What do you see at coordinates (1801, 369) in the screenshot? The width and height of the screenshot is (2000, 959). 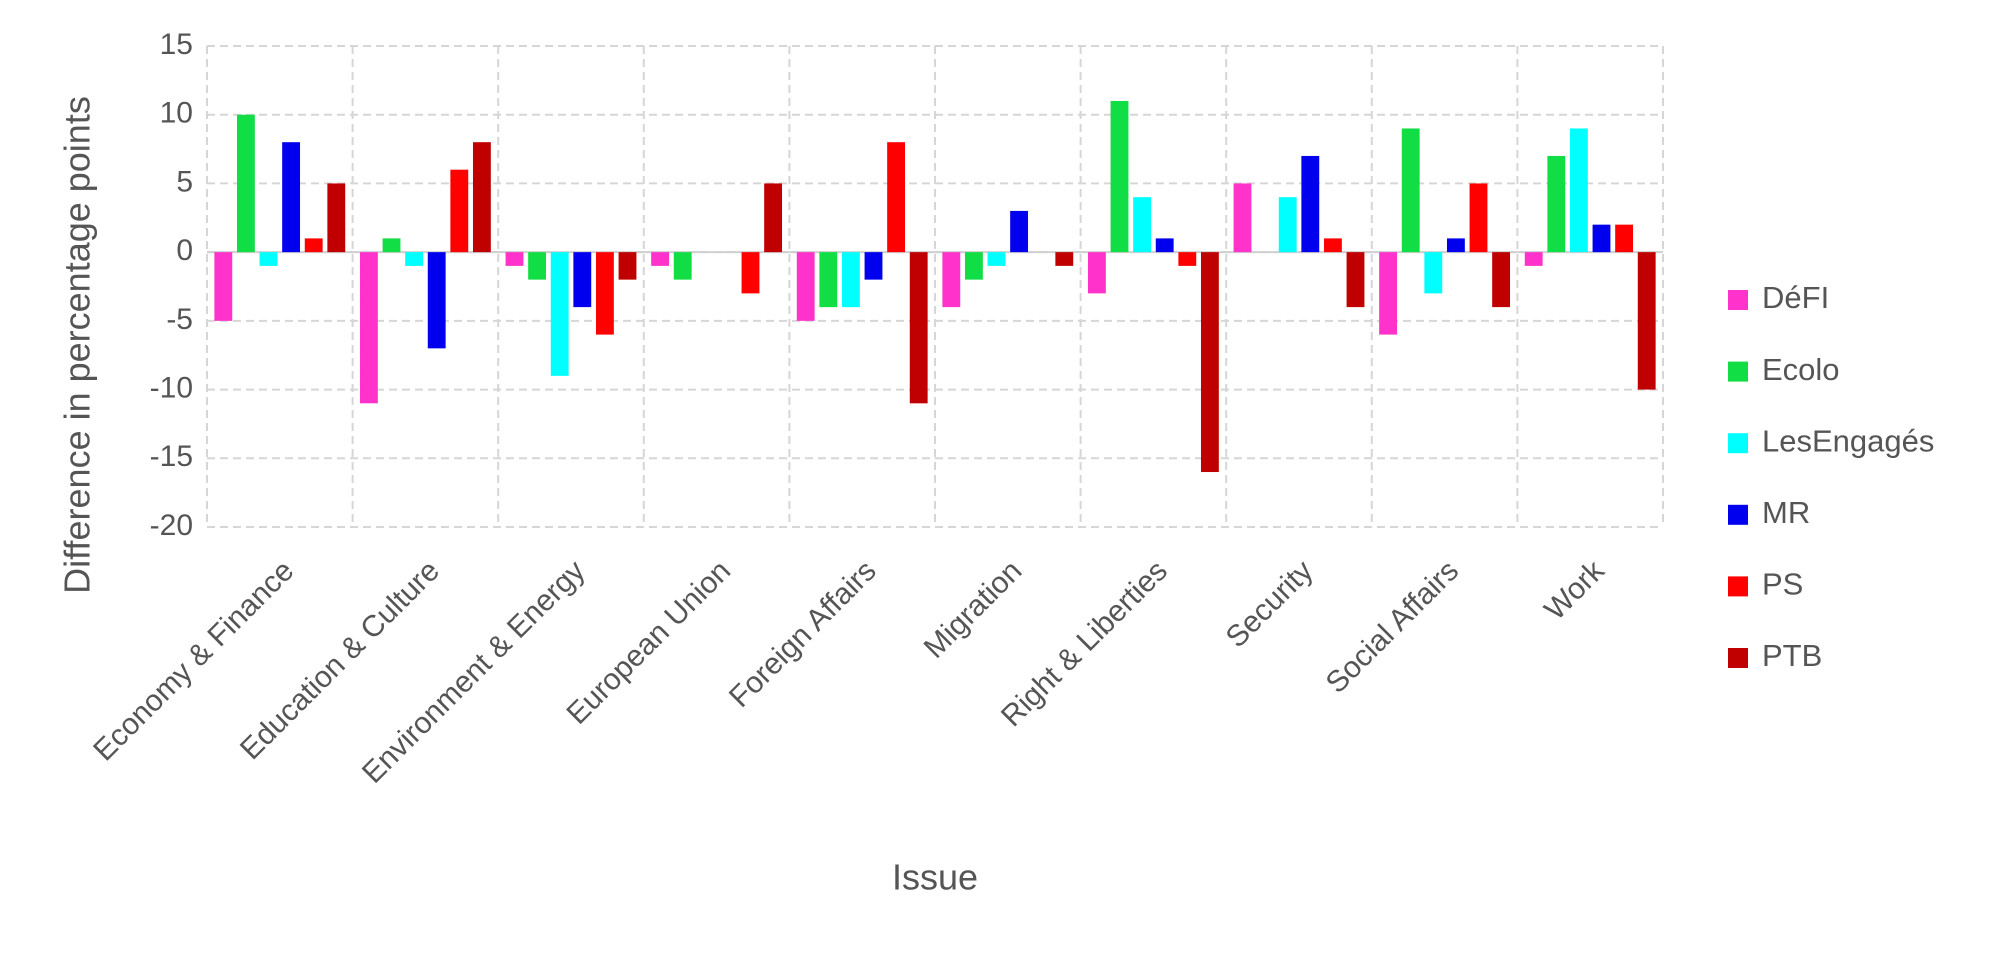 I see `legend-label: Ecolo` at bounding box center [1801, 369].